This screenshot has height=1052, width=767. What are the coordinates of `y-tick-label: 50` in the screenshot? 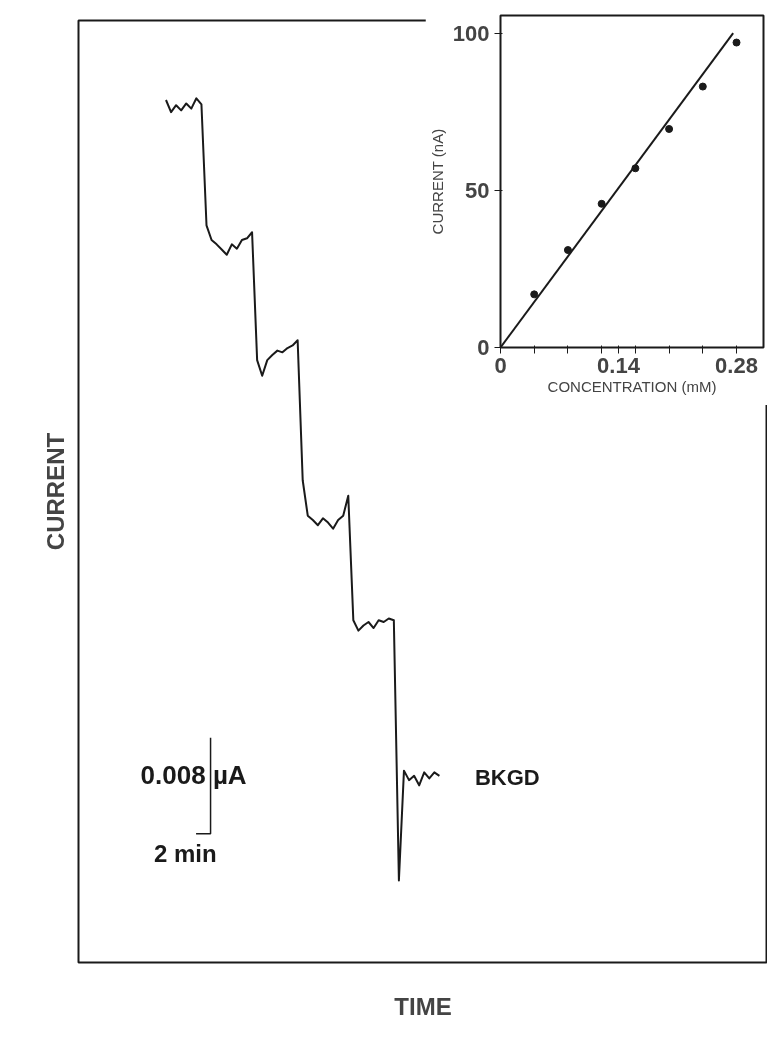 It's located at (477, 190).